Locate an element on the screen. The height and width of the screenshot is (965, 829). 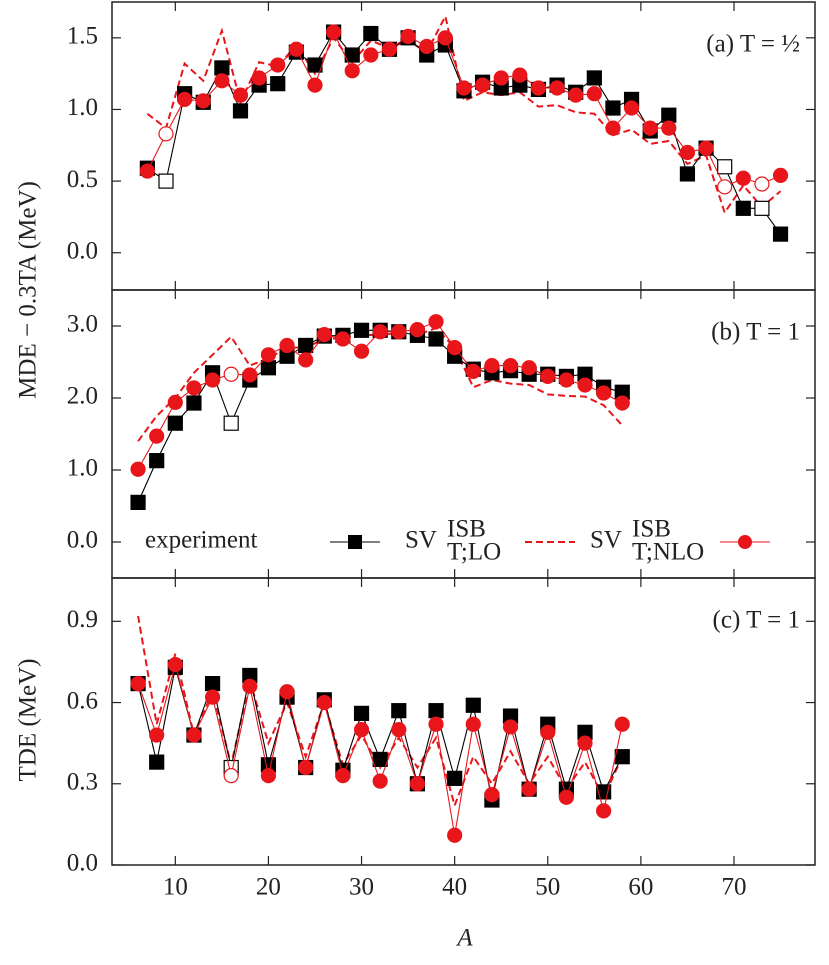
x-tick-label: 70 is located at coordinates (733, 887).